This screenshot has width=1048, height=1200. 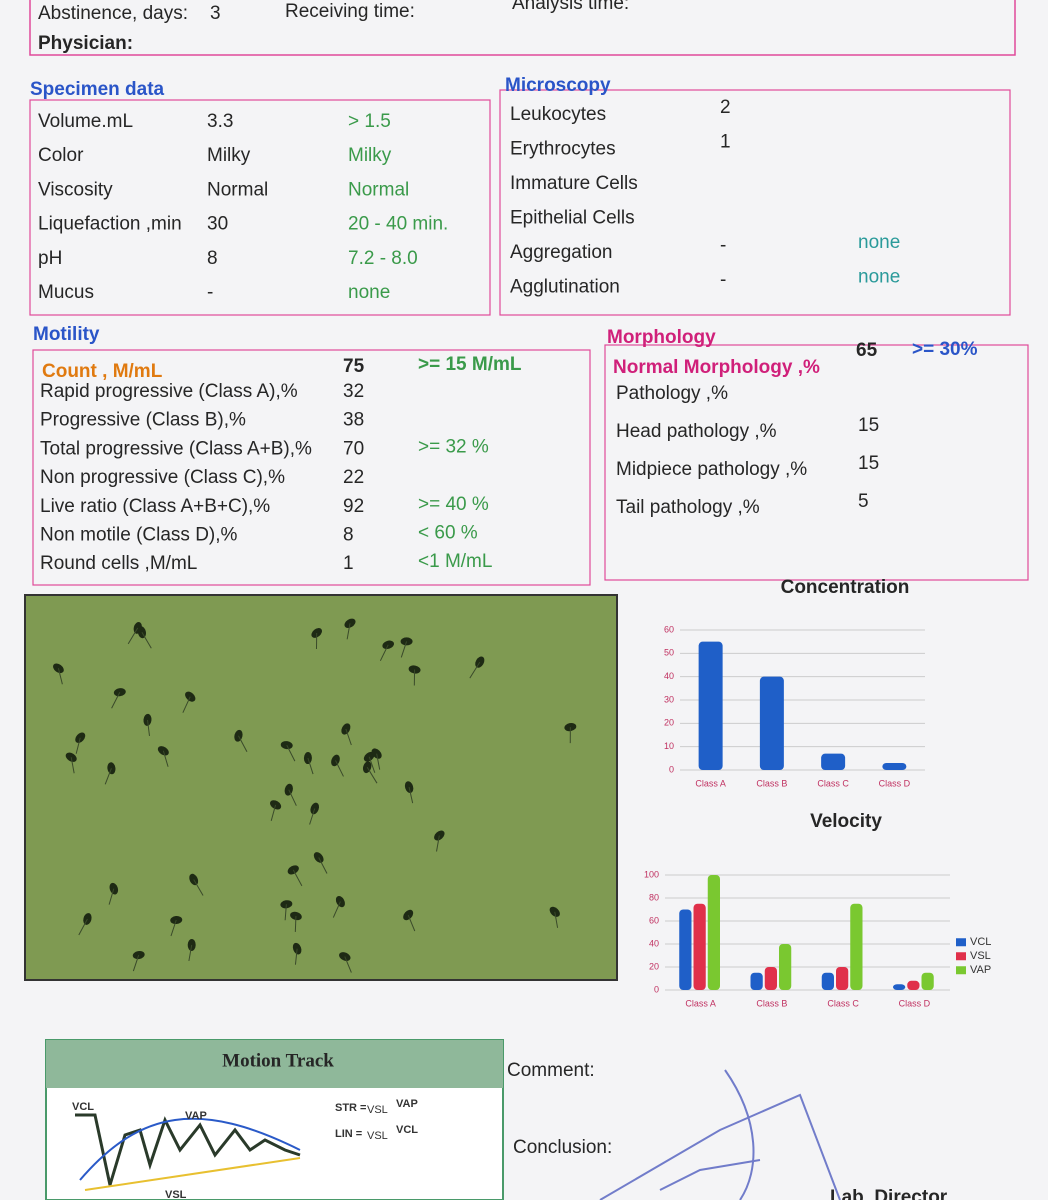 I want to click on conclusion-label: Conclusion:, so click(x=562, y=1147).